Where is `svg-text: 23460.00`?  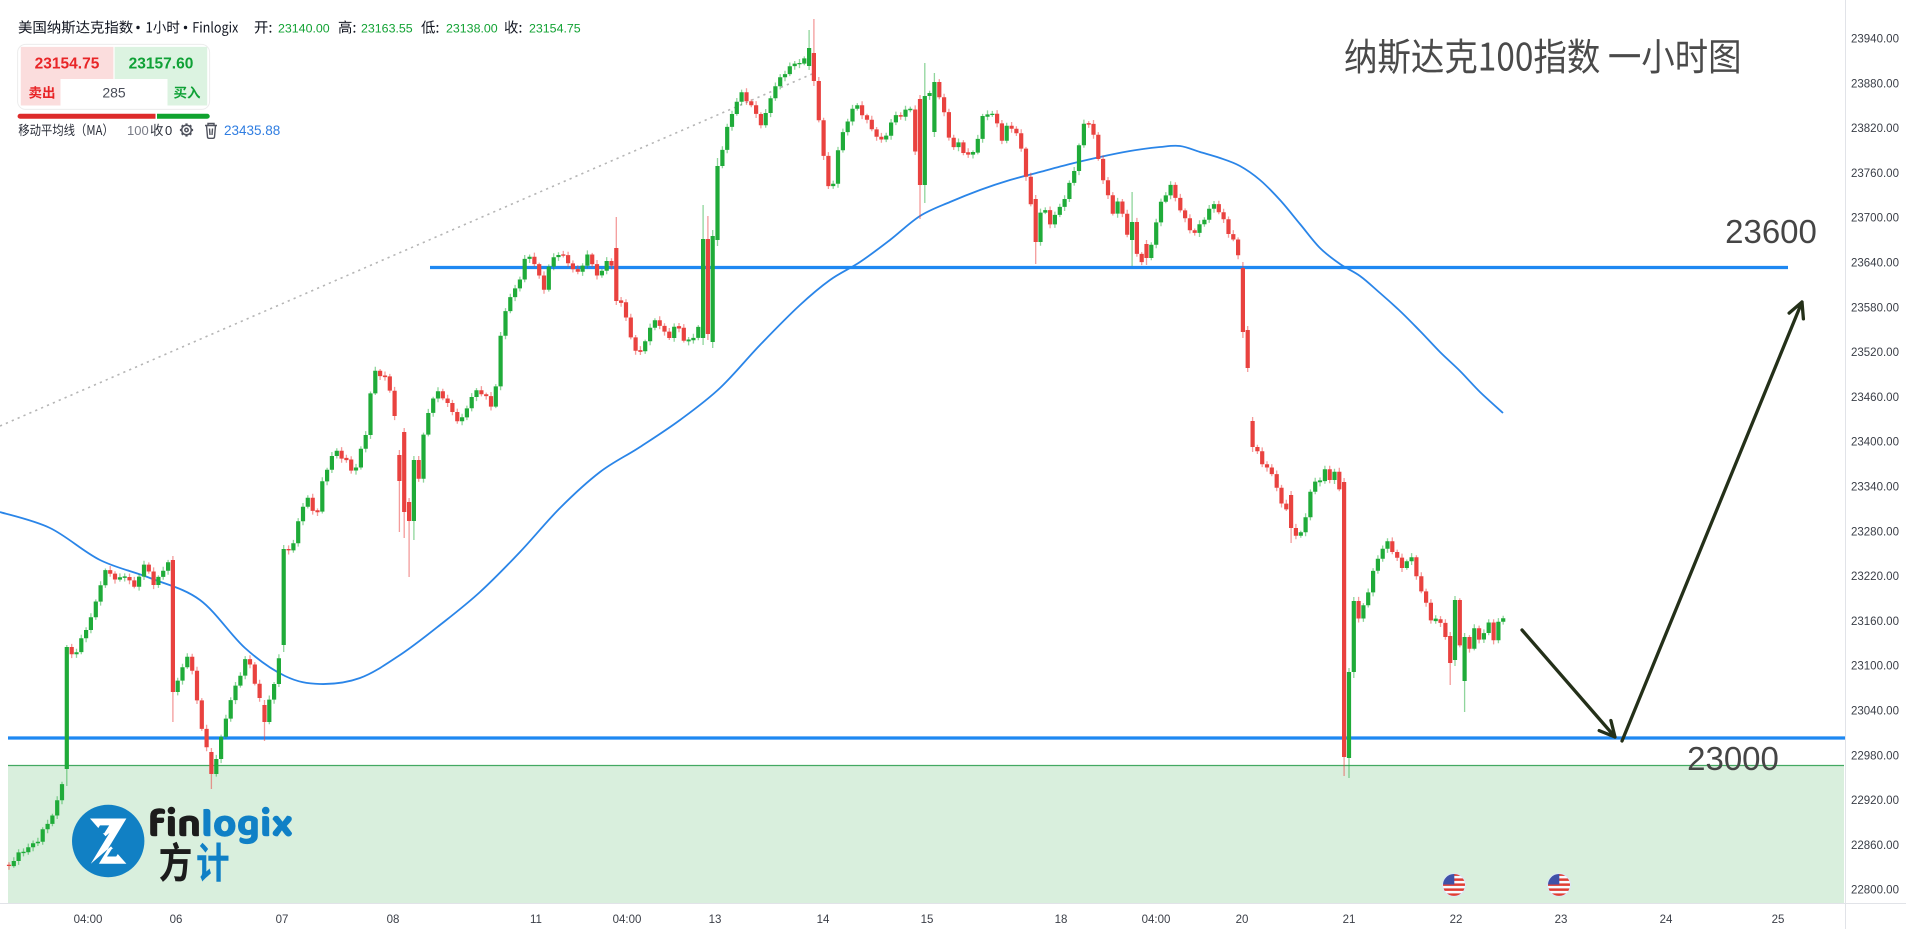 svg-text: 23460.00 is located at coordinates (1875, 398).